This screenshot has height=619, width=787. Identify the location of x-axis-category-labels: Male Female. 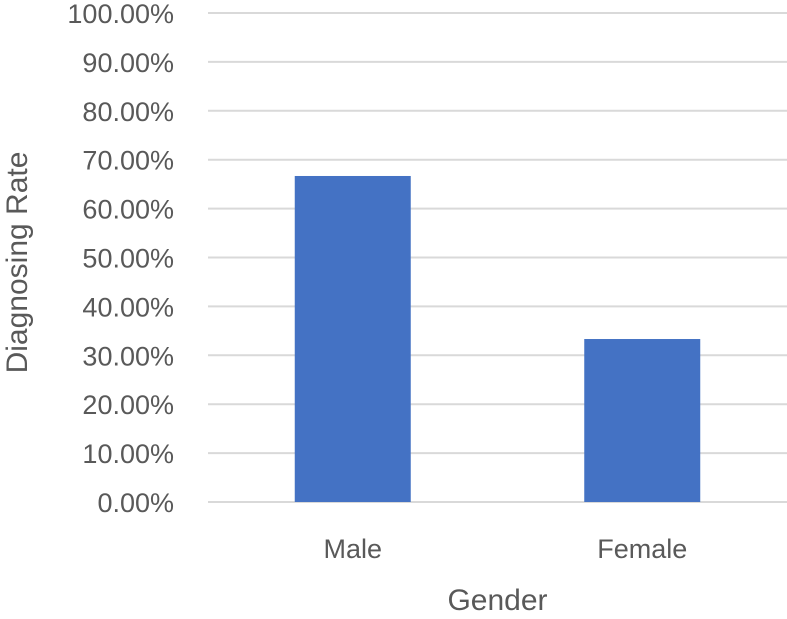
(505, 549).